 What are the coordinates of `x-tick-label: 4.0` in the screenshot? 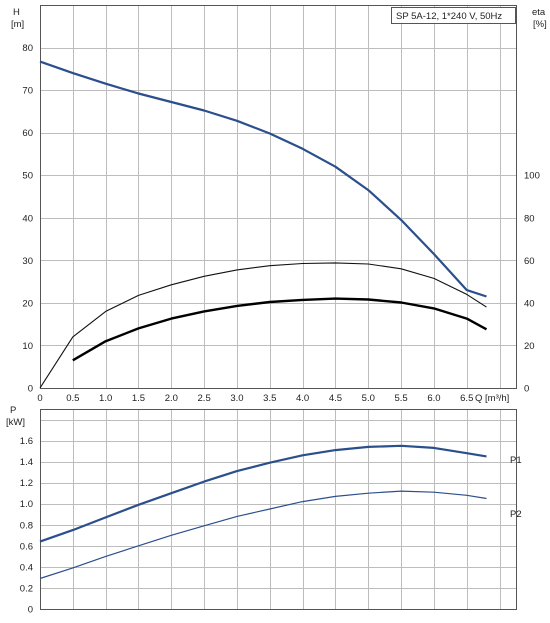 It's located at (302, 398).